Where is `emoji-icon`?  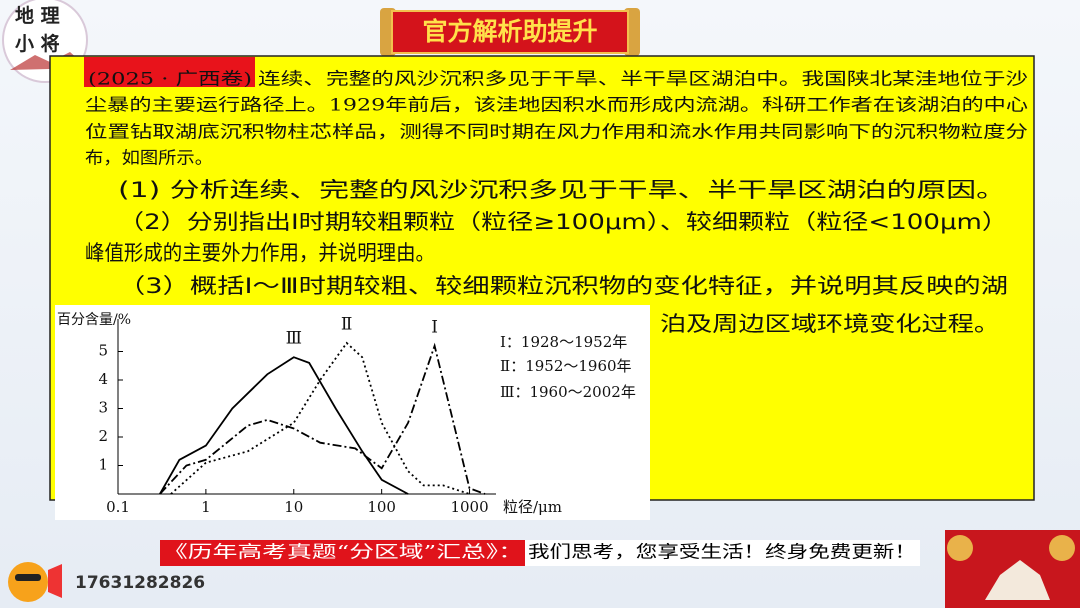
emoji-icon is located at coordinates (28, 582).